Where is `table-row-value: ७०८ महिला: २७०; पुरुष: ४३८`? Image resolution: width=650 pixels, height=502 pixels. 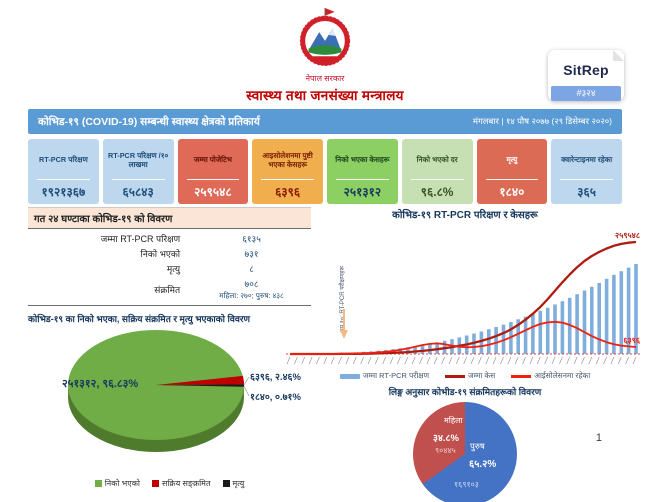
table-row-value: ७०८ महिला: २७०; पुरुष: ४३८ is located at coordinates (251, 289).